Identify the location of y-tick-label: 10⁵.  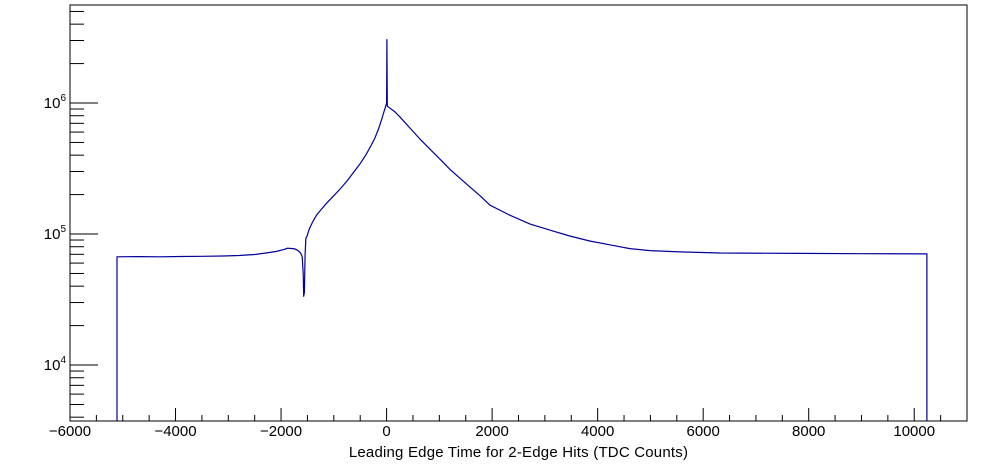
(55, 233).